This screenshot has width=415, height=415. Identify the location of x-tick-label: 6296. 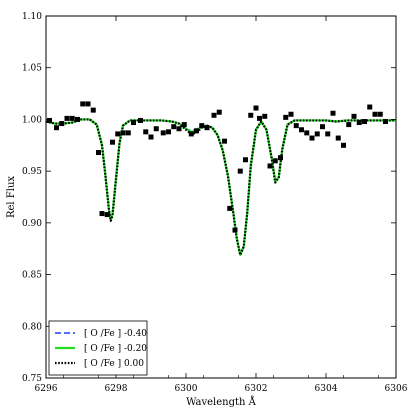
(46, 389).